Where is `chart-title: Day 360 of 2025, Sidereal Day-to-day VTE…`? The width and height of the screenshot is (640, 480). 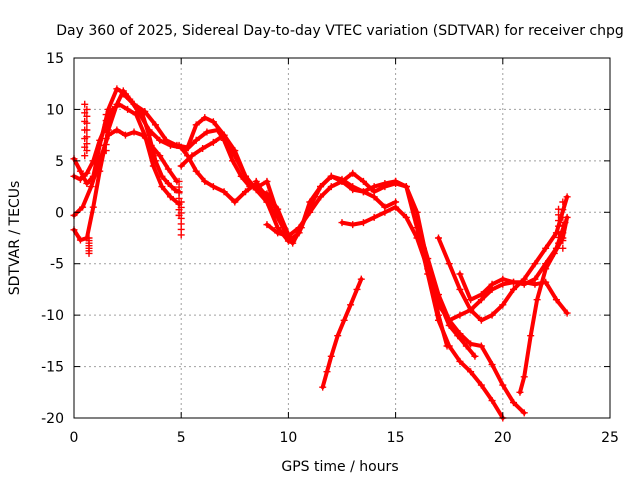 chart-title: Day 360 of 2025, Sidereal Day-to-day VTE… is located at coordinates (340, 31).